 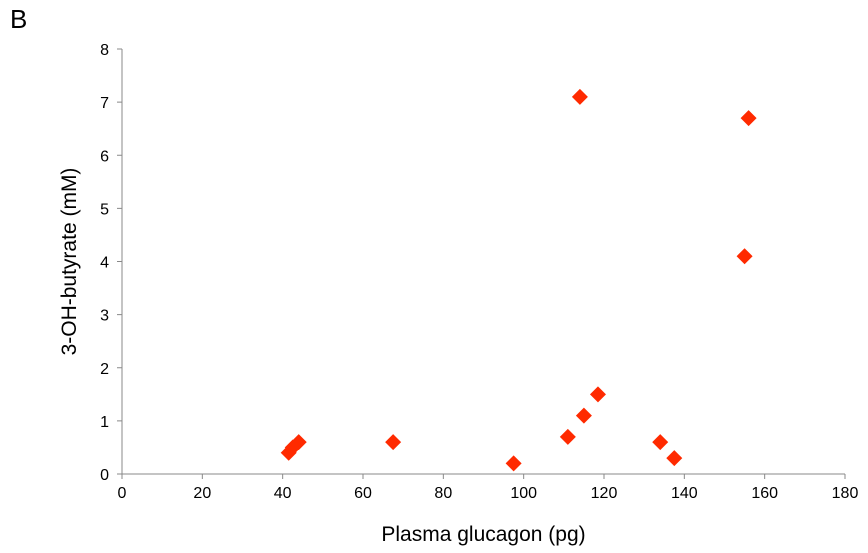 I want to click on y-tick-label: 3, so click(x=104, y=316).